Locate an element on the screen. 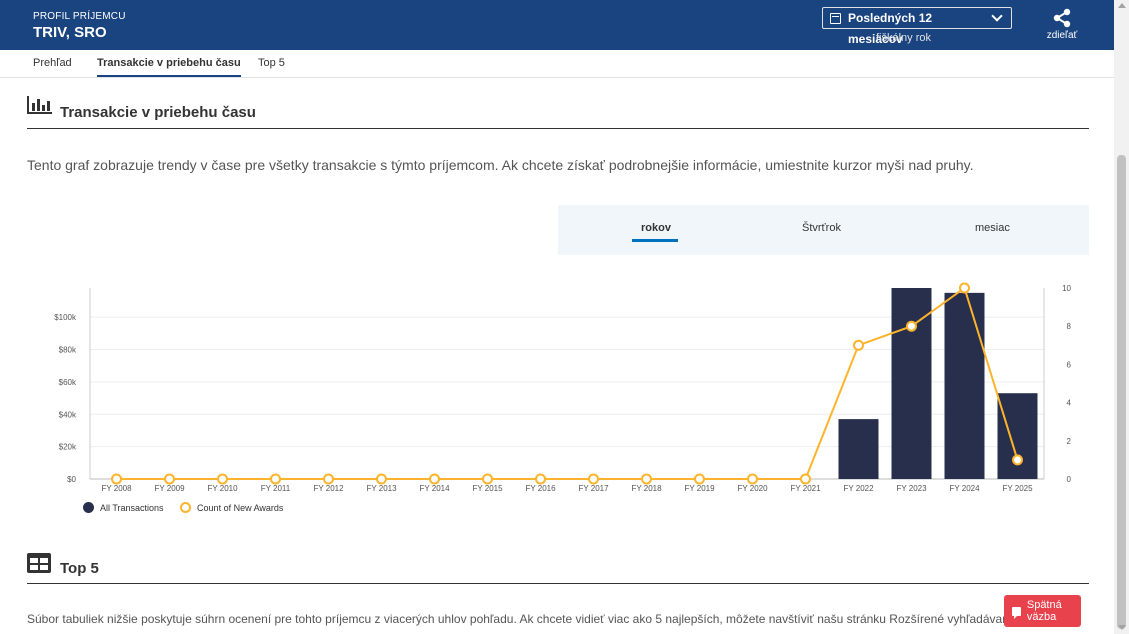 The width and height of the screenshot is (1129, 634). period-tab-quarter: Štvrťrok is located at coordinates (821, 228).